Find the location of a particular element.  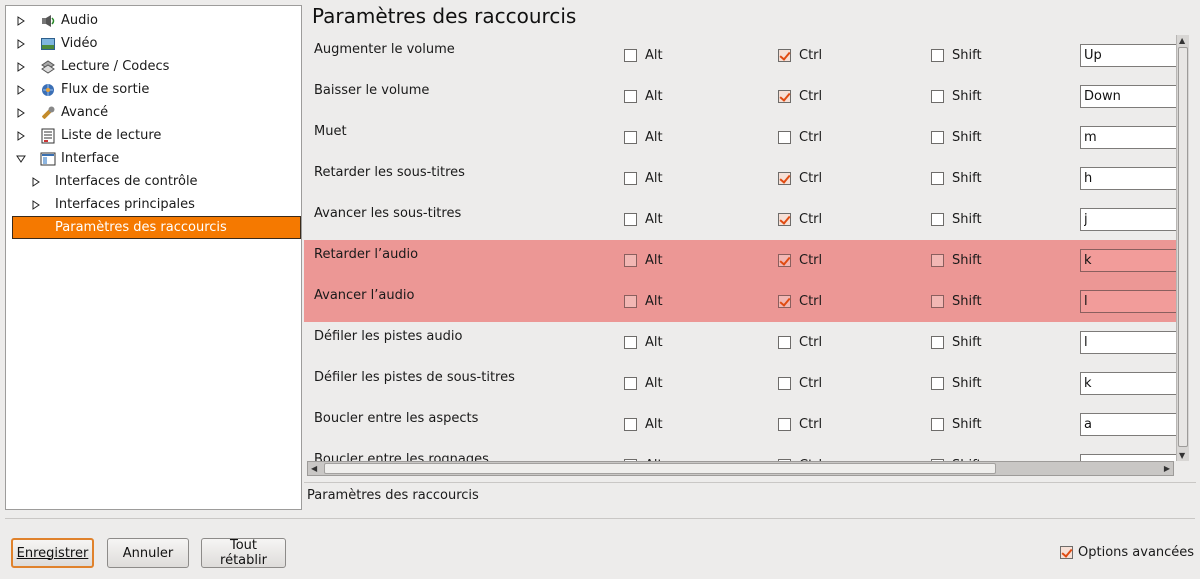

tree-item-vidéo: Vidéo is located at coordinates (153, 43).